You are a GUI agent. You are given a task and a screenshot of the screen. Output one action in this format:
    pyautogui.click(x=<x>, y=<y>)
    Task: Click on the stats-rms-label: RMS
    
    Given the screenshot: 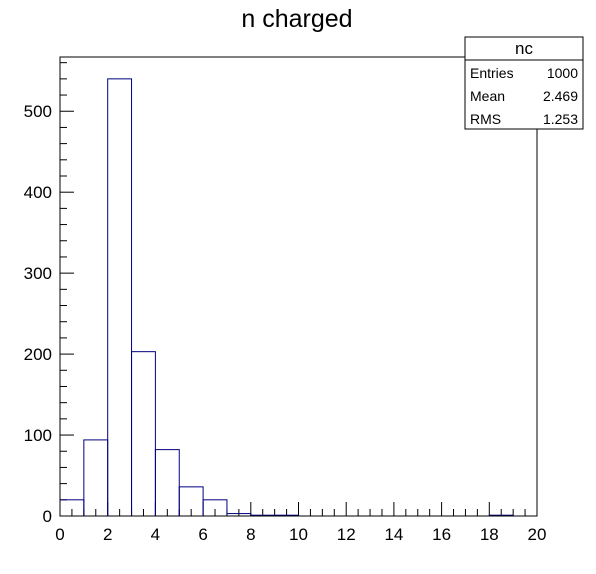 What is the action you would take?
    pyautogui.click(x=485, y=119)
    